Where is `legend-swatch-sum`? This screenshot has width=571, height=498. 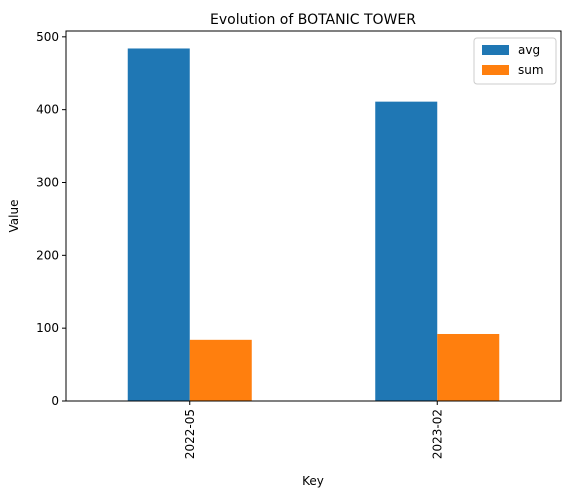
legend-swatch-sum is located at coordinates (495, 70).